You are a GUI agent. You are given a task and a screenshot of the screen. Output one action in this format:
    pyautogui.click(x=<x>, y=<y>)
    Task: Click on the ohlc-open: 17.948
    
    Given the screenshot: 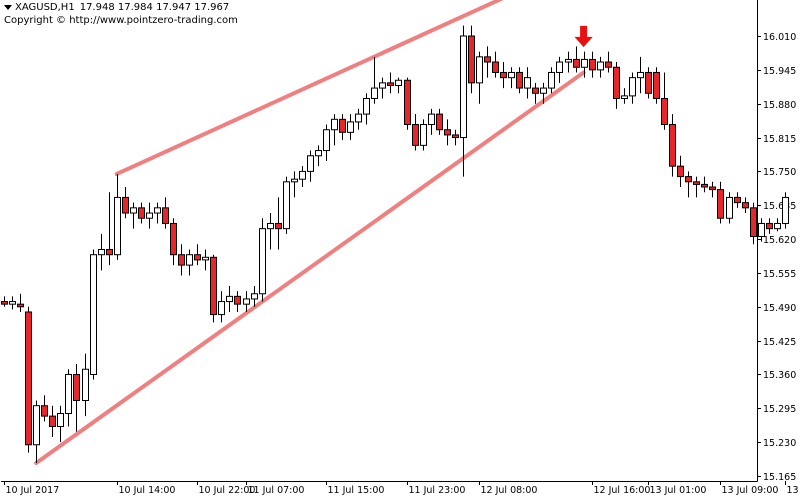 What is the action you would take?
    pyautogui.click(x=97, y=7)
    